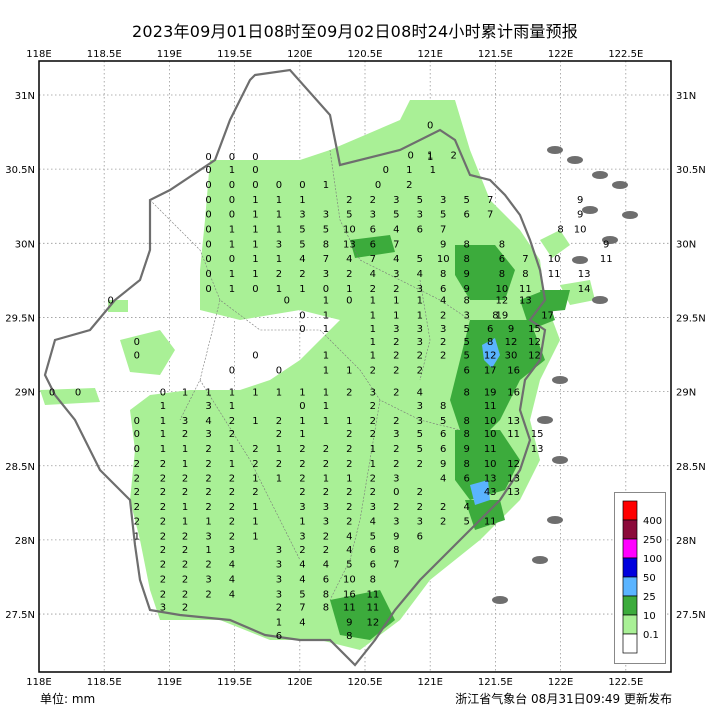 The image size is (710, 710). What do you see at coordinates (25, 393) in the screenshot?
I see `lat-tick-left: 29N` at bounding box center [25, 393].